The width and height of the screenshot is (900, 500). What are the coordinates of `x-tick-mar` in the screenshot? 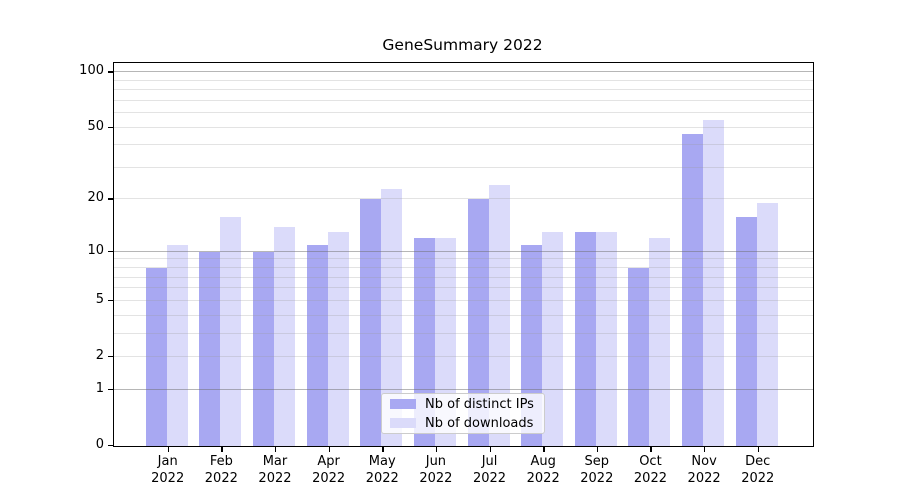 It's located at (275, 450).